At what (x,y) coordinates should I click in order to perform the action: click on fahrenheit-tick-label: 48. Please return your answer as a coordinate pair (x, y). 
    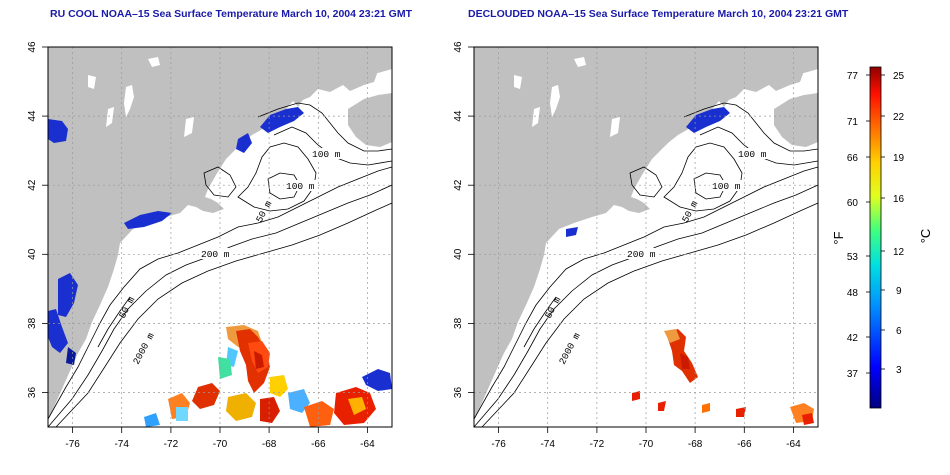
    Looking at the image, I should click on (853, 293).